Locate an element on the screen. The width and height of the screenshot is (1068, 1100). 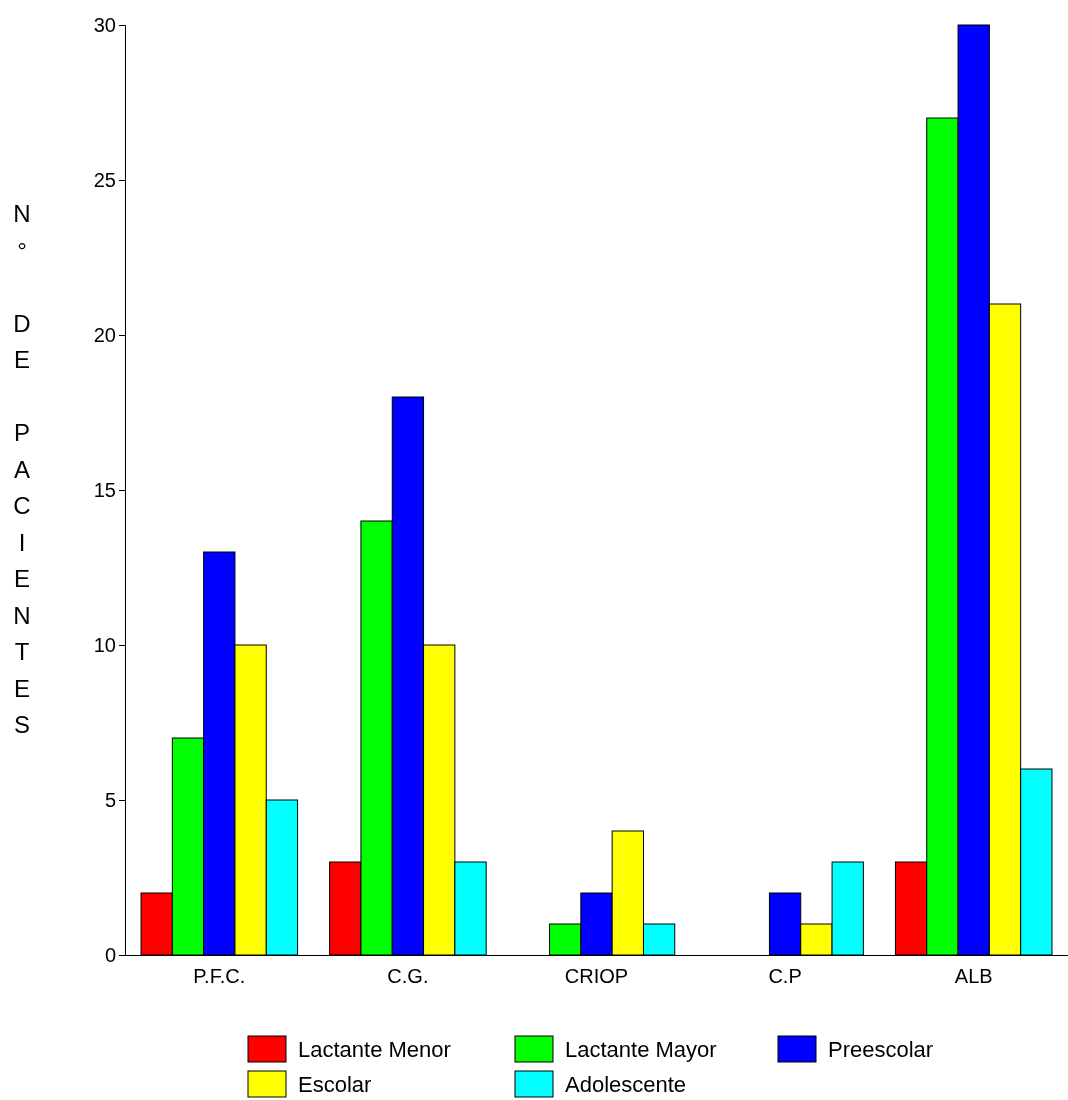
y-tick-label: 0 is located at coordinates (110, 954).